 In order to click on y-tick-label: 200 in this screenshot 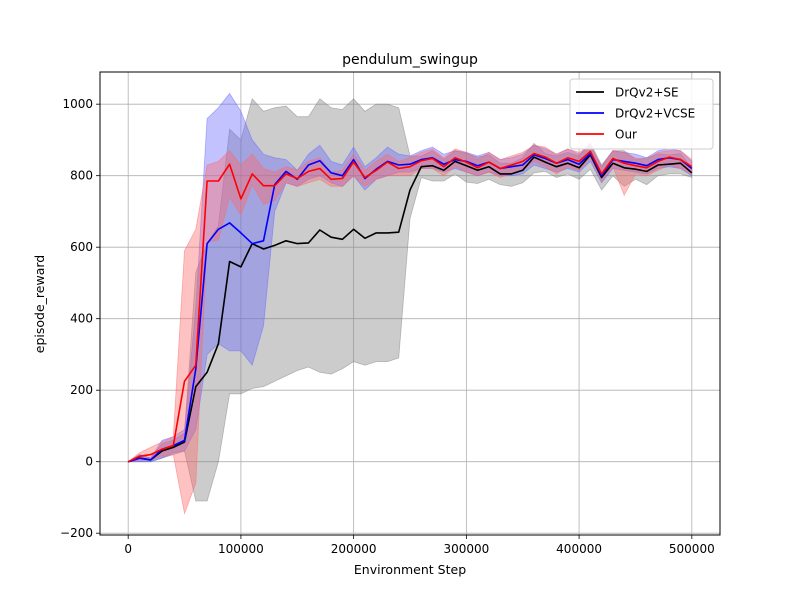, I will do `click(81, 390)`.